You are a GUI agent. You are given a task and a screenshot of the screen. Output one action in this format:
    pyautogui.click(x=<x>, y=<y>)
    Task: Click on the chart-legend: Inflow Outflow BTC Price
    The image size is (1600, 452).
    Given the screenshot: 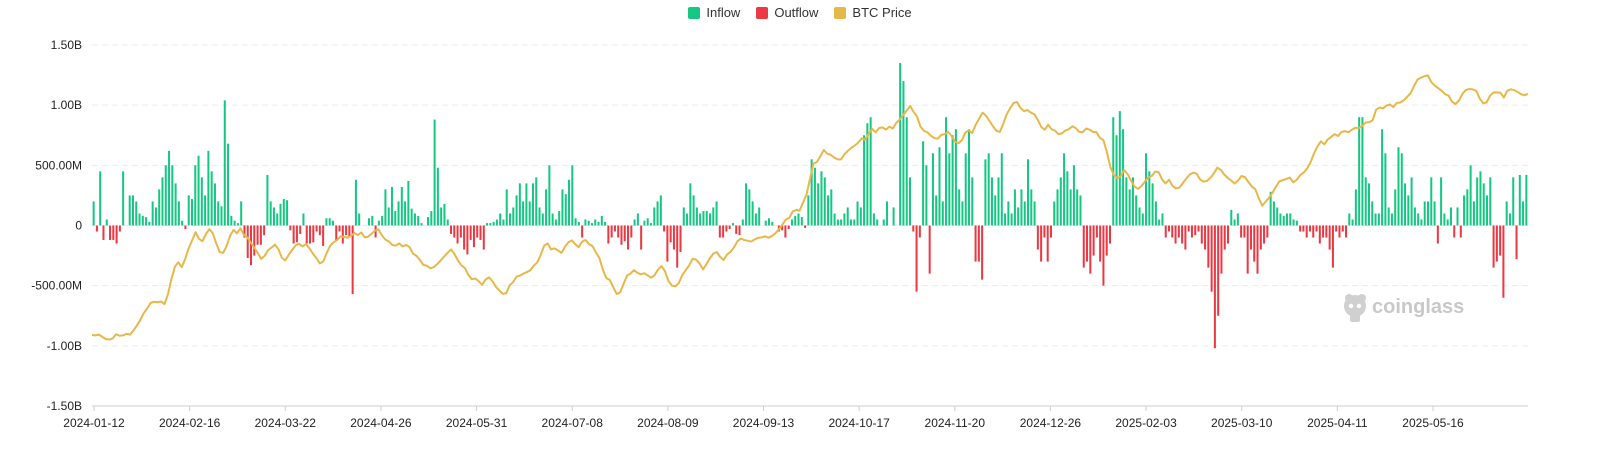 What is the action you would take?
    pyautogui.click(x=800, y=12)
    